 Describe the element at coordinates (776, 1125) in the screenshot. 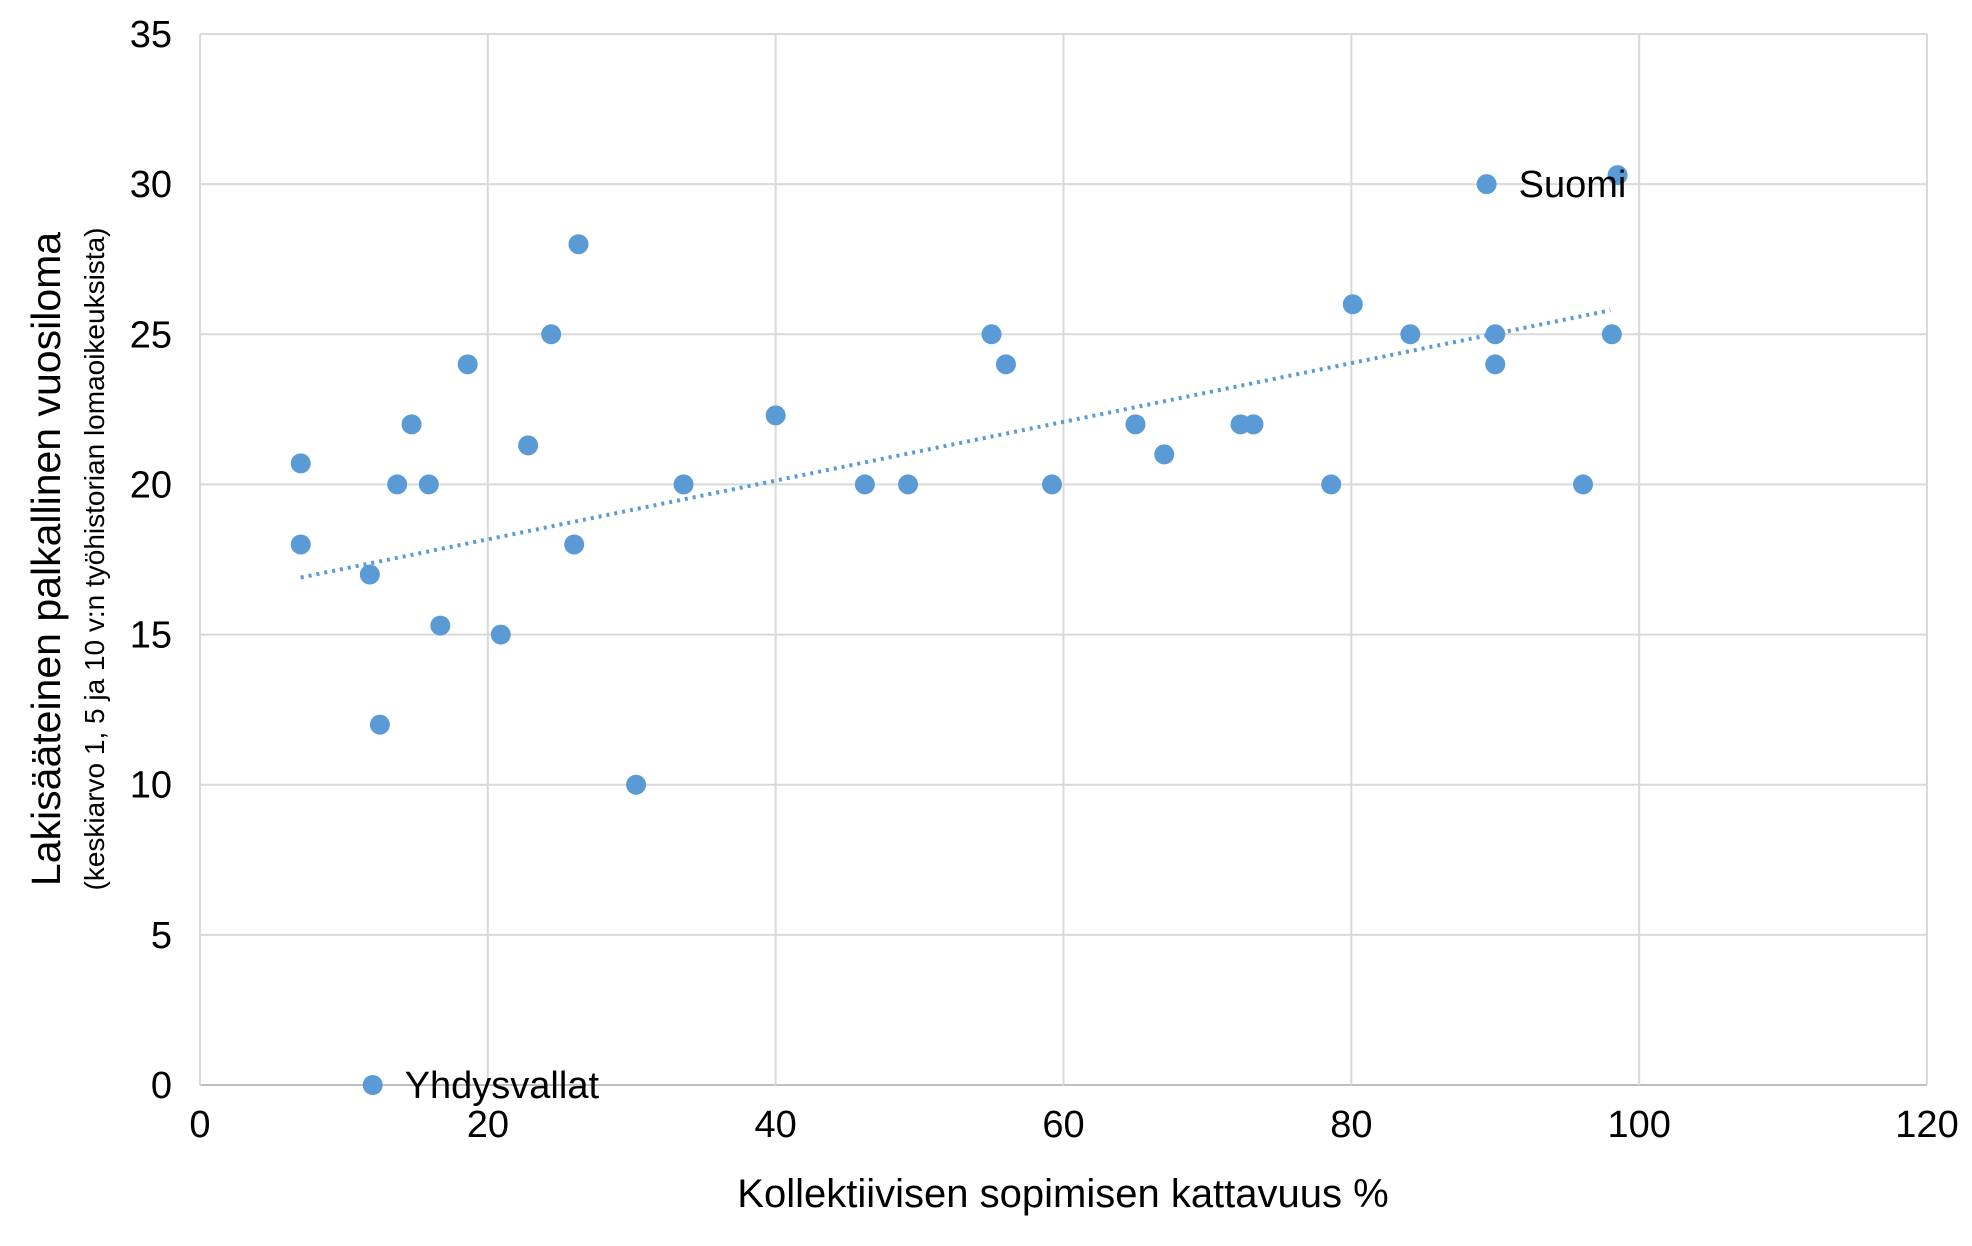

I see `x-tick-label: 40` at that location.